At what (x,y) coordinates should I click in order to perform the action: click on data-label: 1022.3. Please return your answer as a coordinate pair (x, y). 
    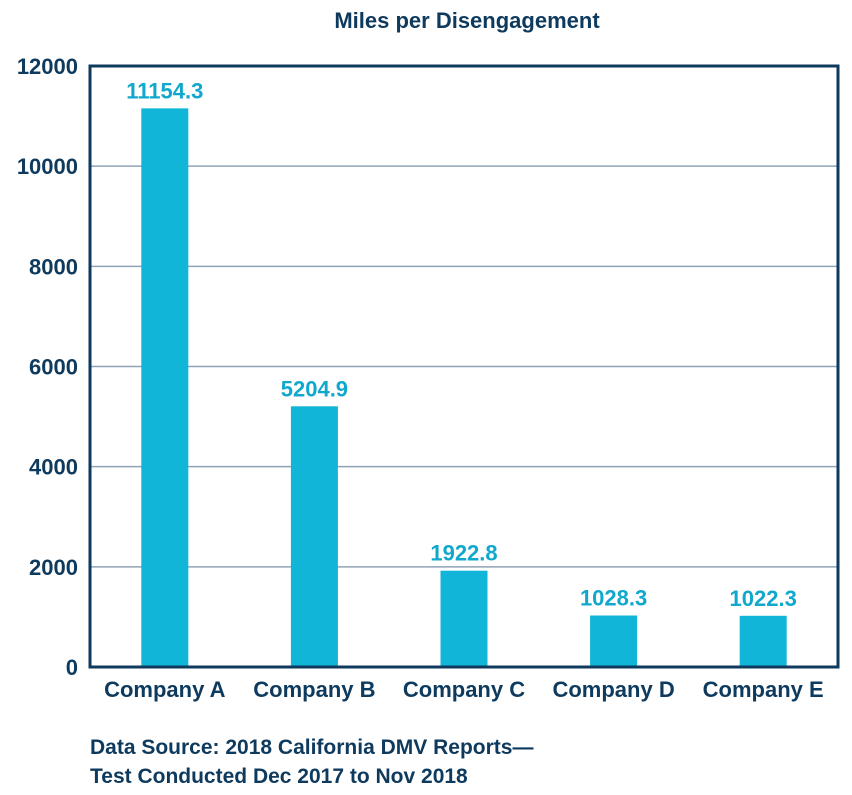
    Looking at the image, I should click on (763, 598).